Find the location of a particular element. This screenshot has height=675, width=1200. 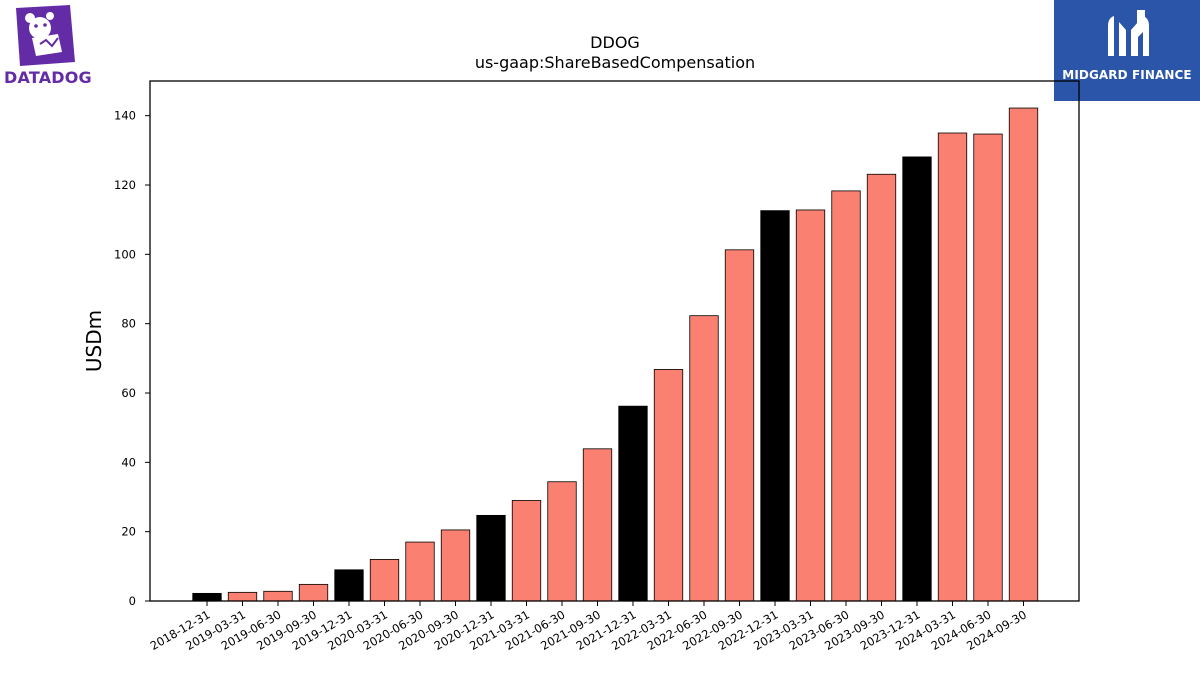

chart-subtitle: us-gaap:ShareBasedCompensation is located at coordinates (615, 62).